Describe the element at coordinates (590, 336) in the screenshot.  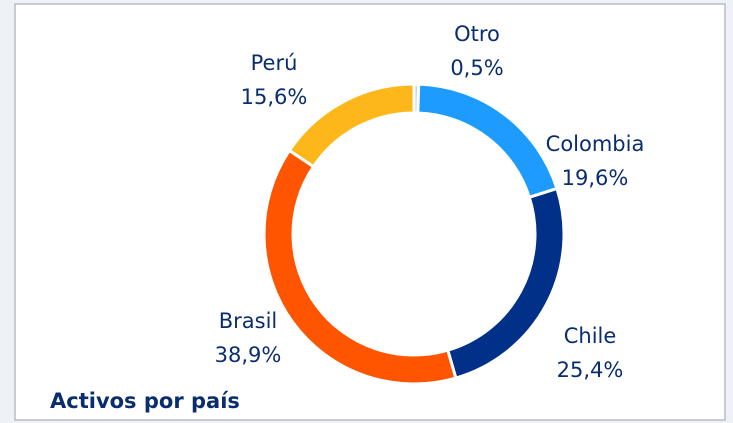
I see `segment-label: Chile` at that location.